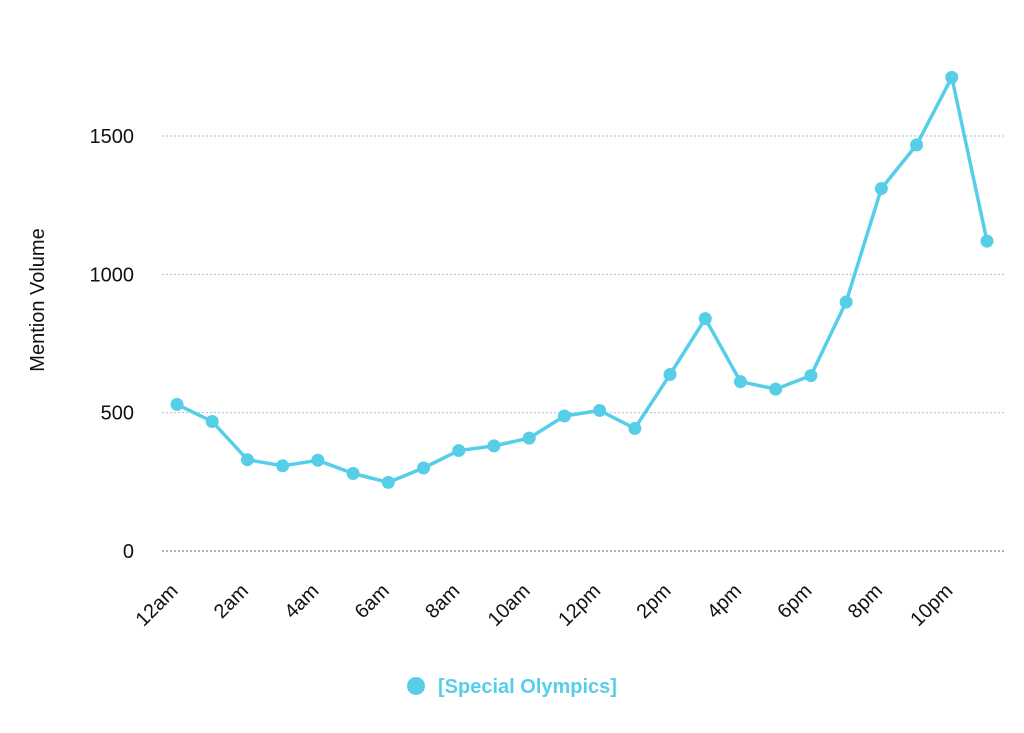 The height and width of the screenshot is (733, 1024). I want to click on legend: [Special Olympics], so click(512, 687).